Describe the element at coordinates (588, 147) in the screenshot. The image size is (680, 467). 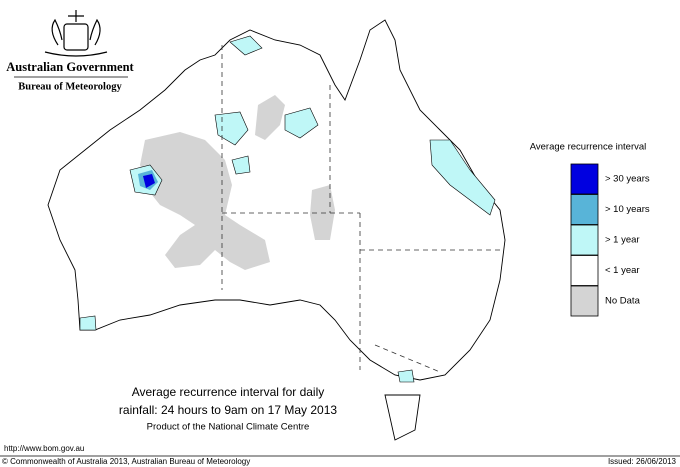
I see `legend-title: Average recurrence interval` at that location.